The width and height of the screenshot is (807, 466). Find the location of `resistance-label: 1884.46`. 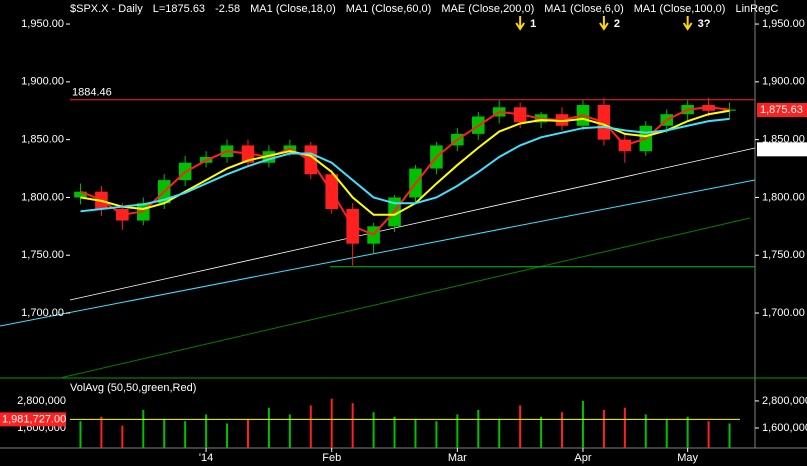

resistance-label: 1884.46 is located at coordinates (92, 93).